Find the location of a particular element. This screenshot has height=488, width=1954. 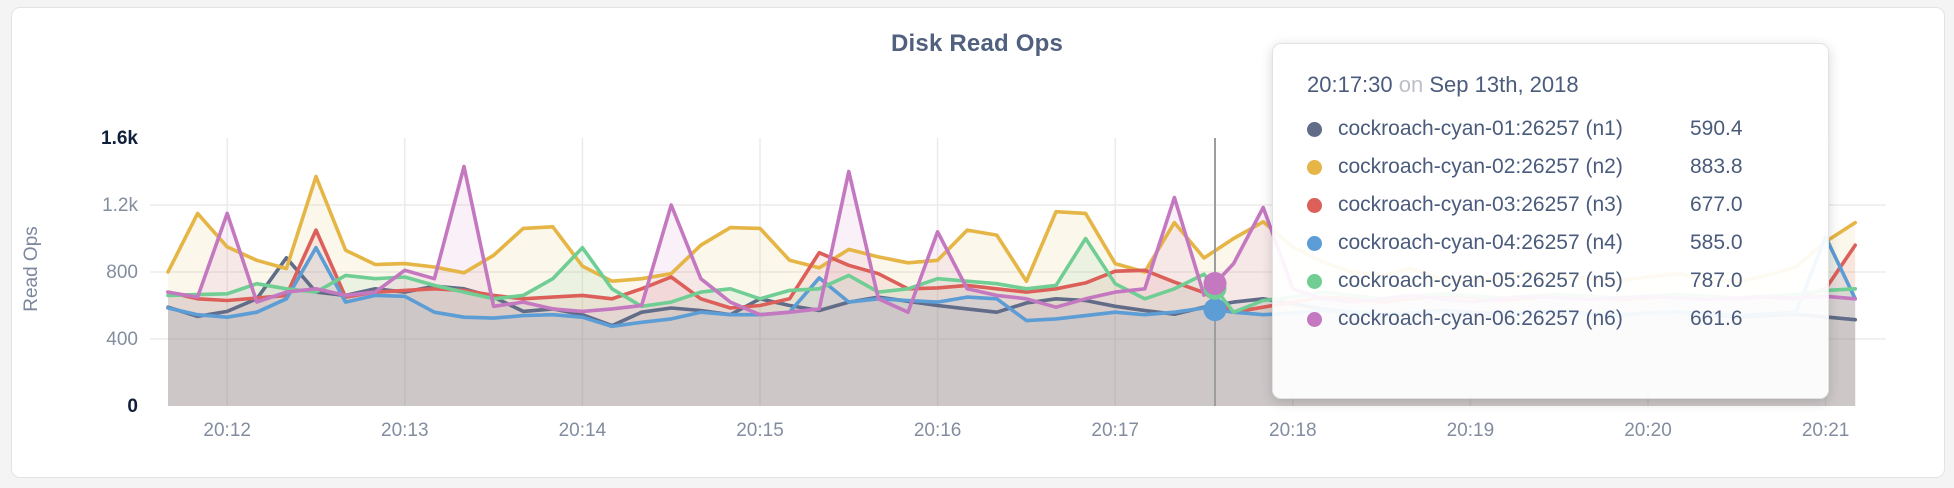

tooltip-row-n3: cockroach-cyan-03:26257 (n3) 677.0 is located at coordinates (1555, 205).